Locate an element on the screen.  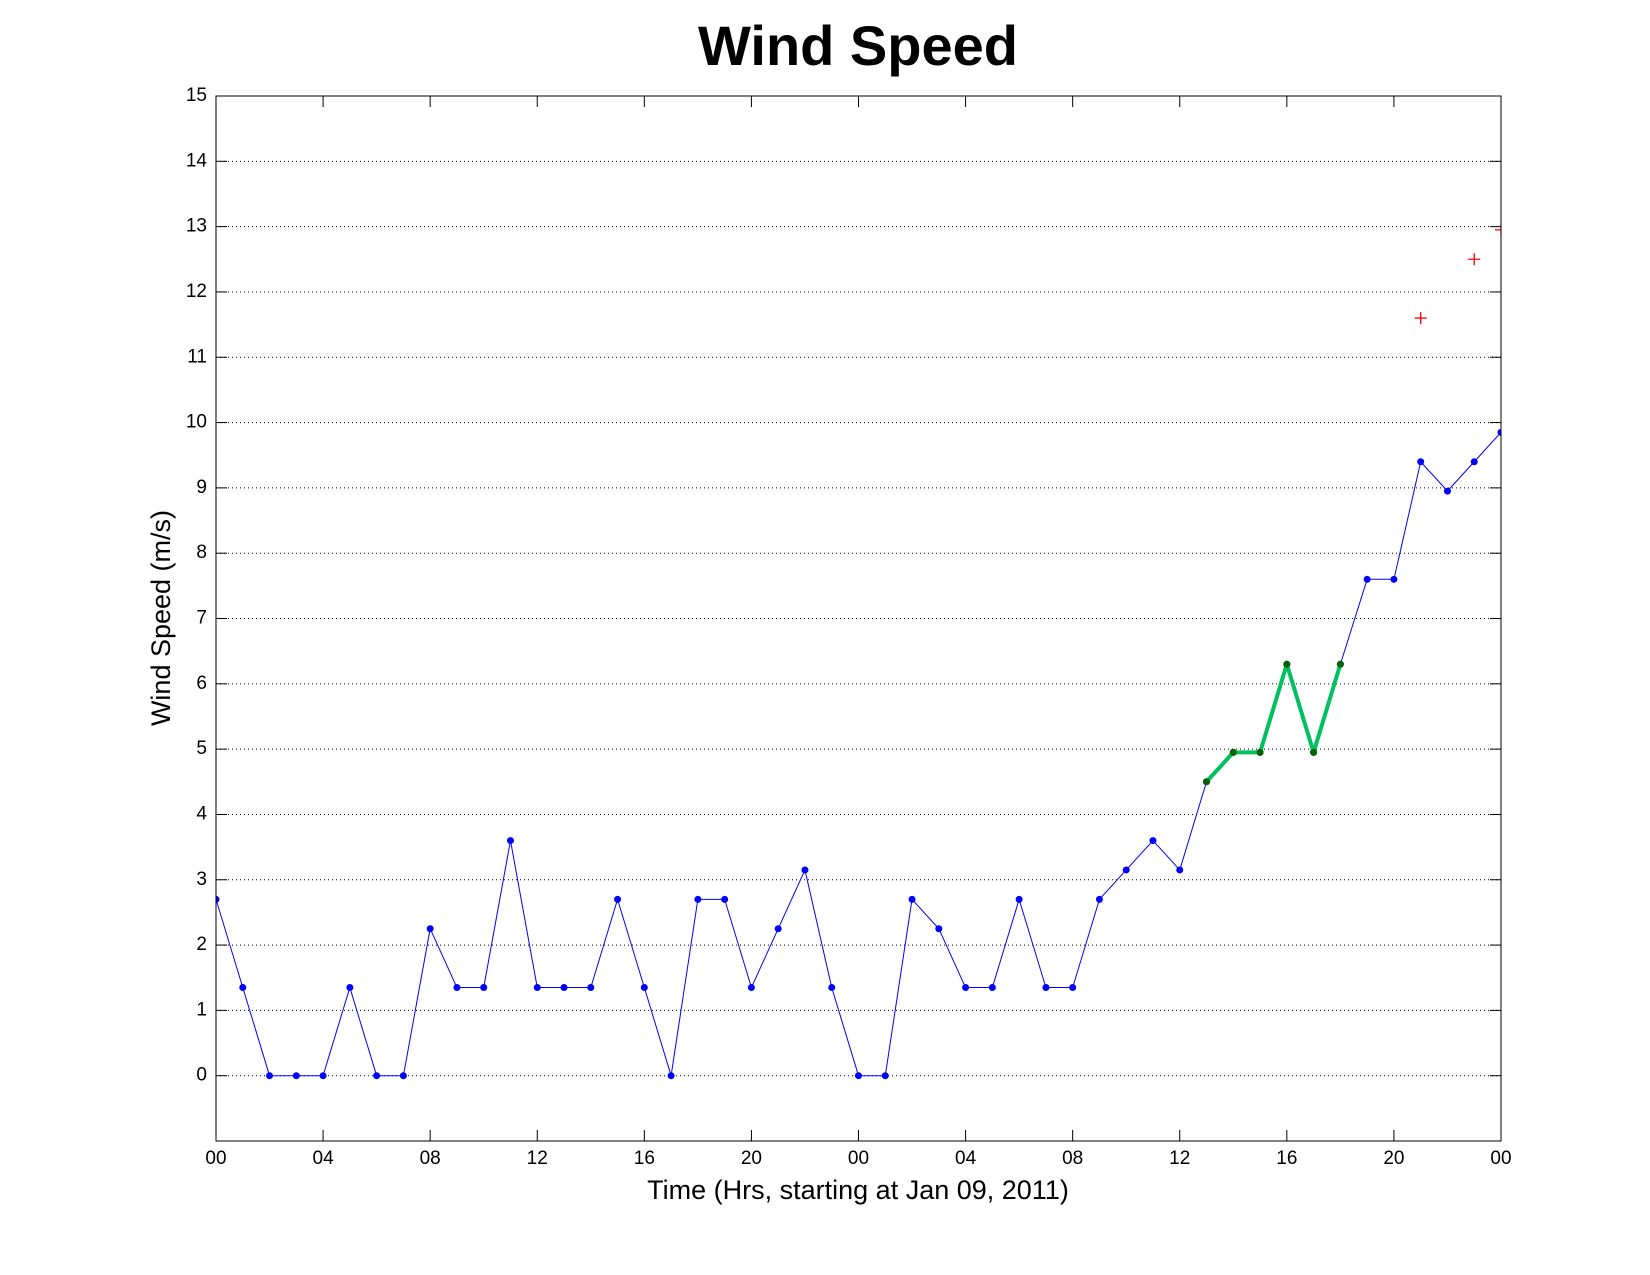
y-tick-label: 3 is located at coordinates (201, 879).